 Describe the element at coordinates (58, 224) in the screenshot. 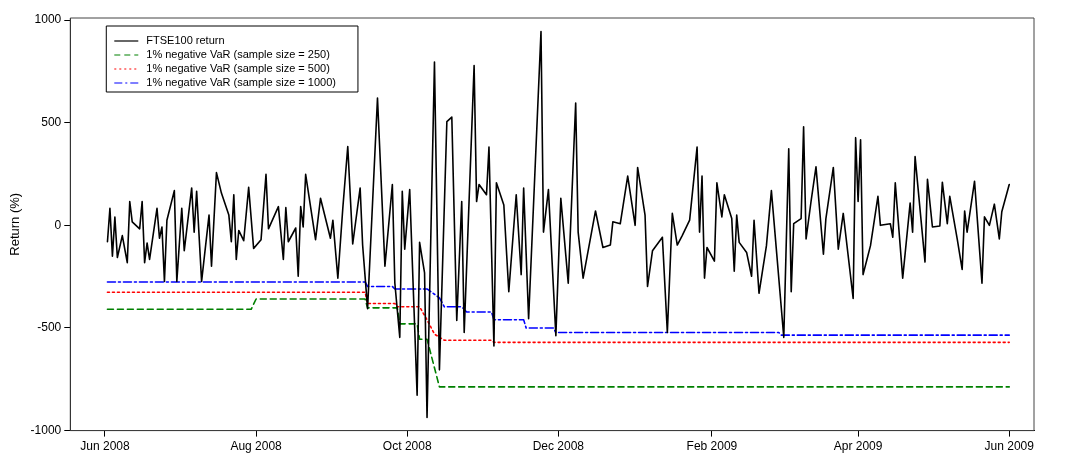

I see `y-tick-label: 0` at that location.